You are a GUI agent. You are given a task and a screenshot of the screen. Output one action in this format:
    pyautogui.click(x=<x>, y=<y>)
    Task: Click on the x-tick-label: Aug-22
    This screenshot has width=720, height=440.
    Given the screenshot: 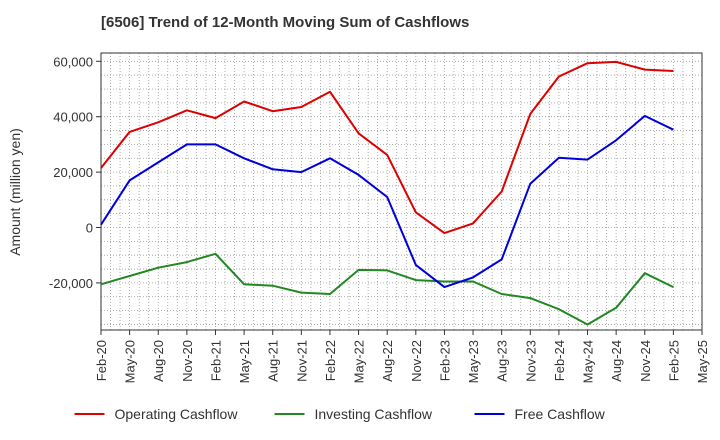 What is the action you would take?
    pyautogui.click(x=387, y=361)
    